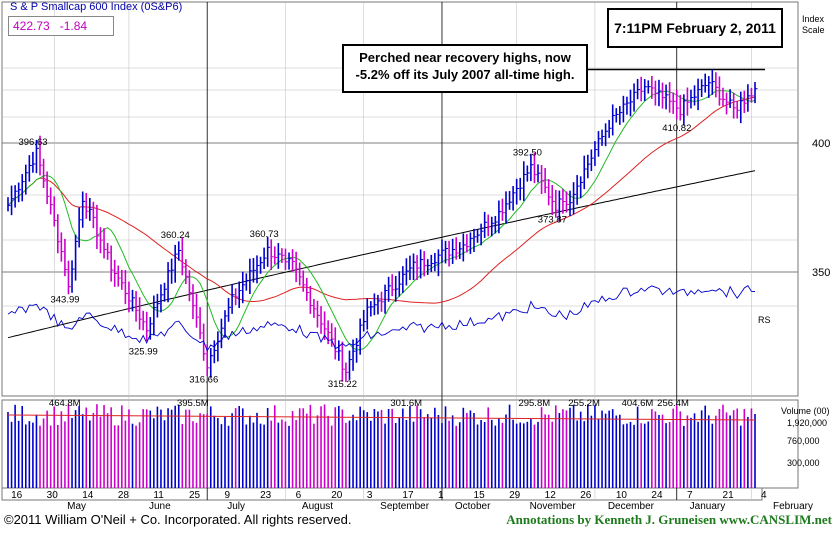 This screenshot has height=534, width=840. I want to click on price-label: 373.87, so click(552, 219).